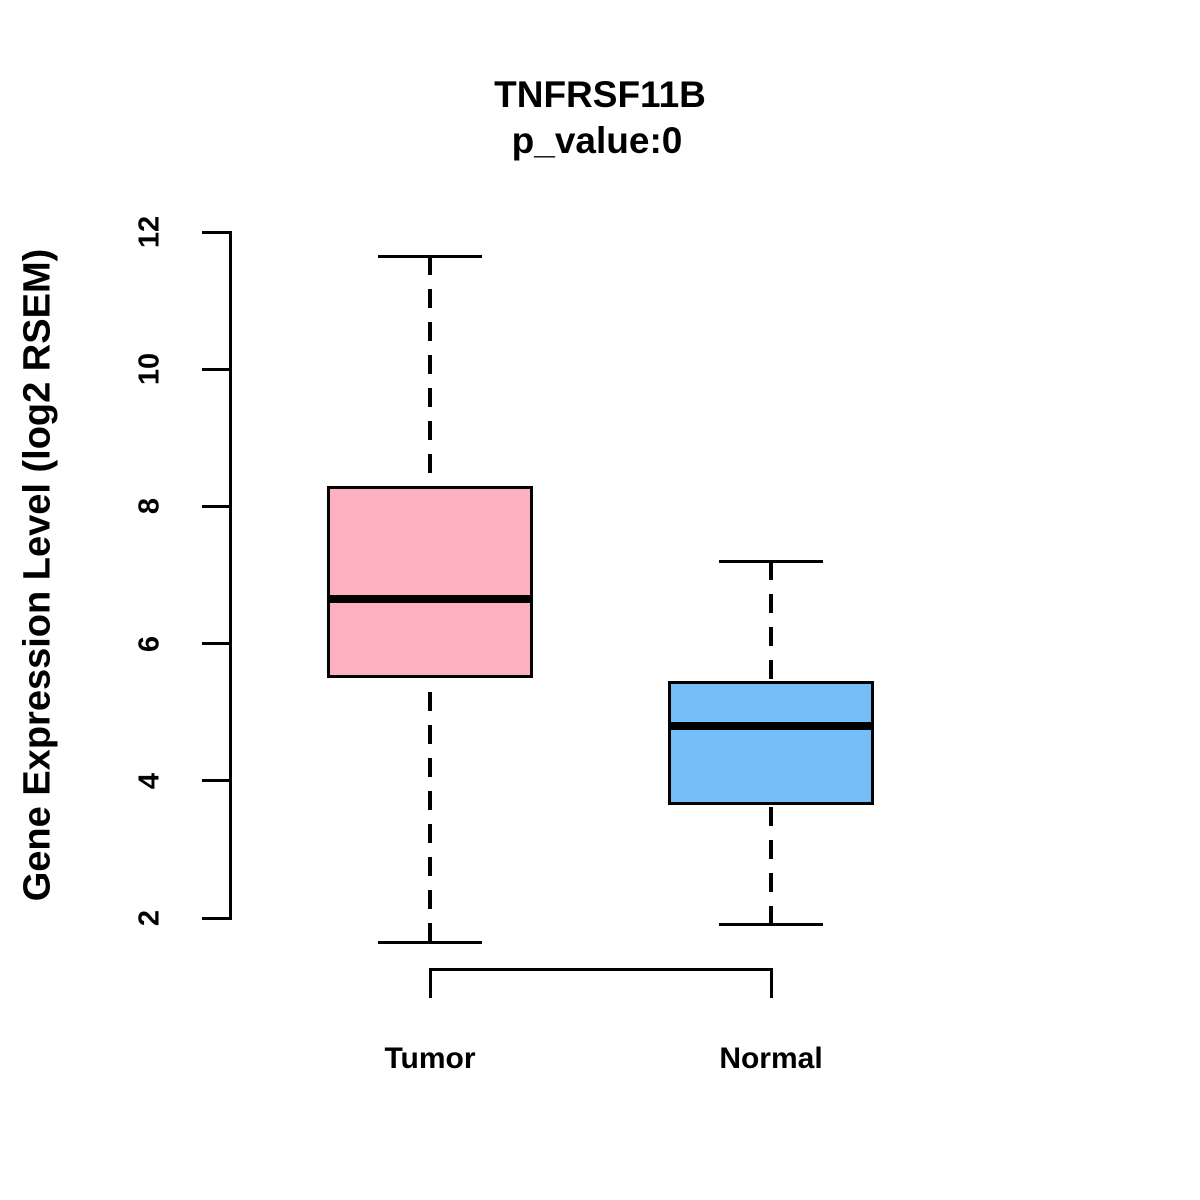 The height and width of the screenshot is (1200, 1200). Describe the element at coordinates (149, 918) in the screenshot. I see `y-axis-tick-label: 2` at that location.